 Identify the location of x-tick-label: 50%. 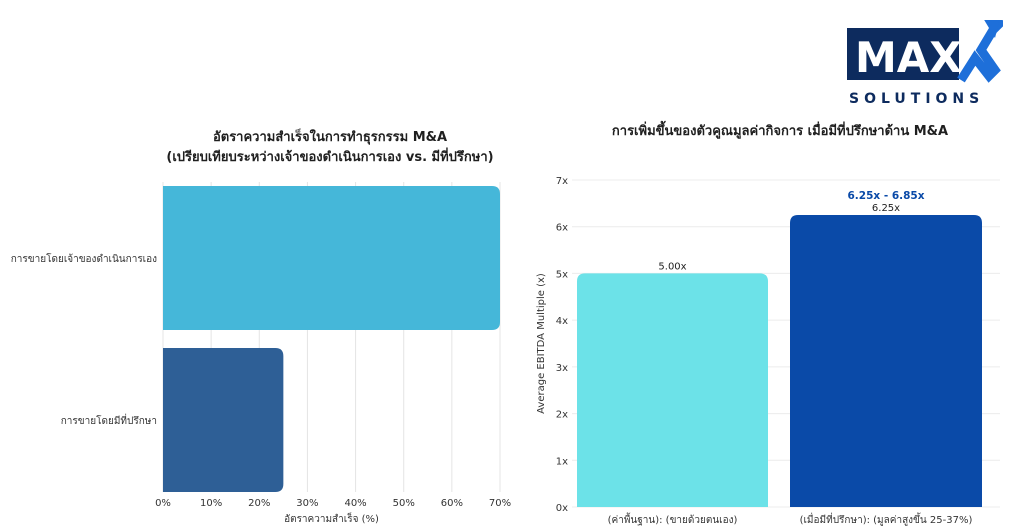
(404, 503).